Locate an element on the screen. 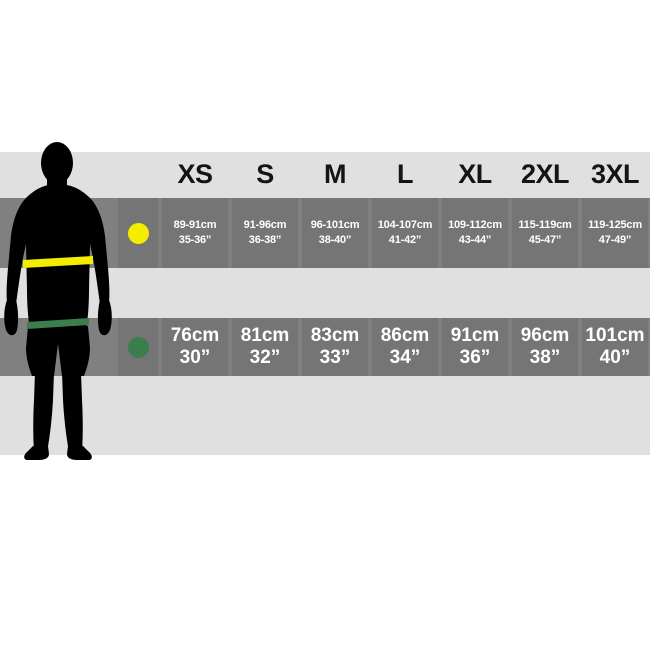  footer-cell-xl is located at coordinates (475, 415).